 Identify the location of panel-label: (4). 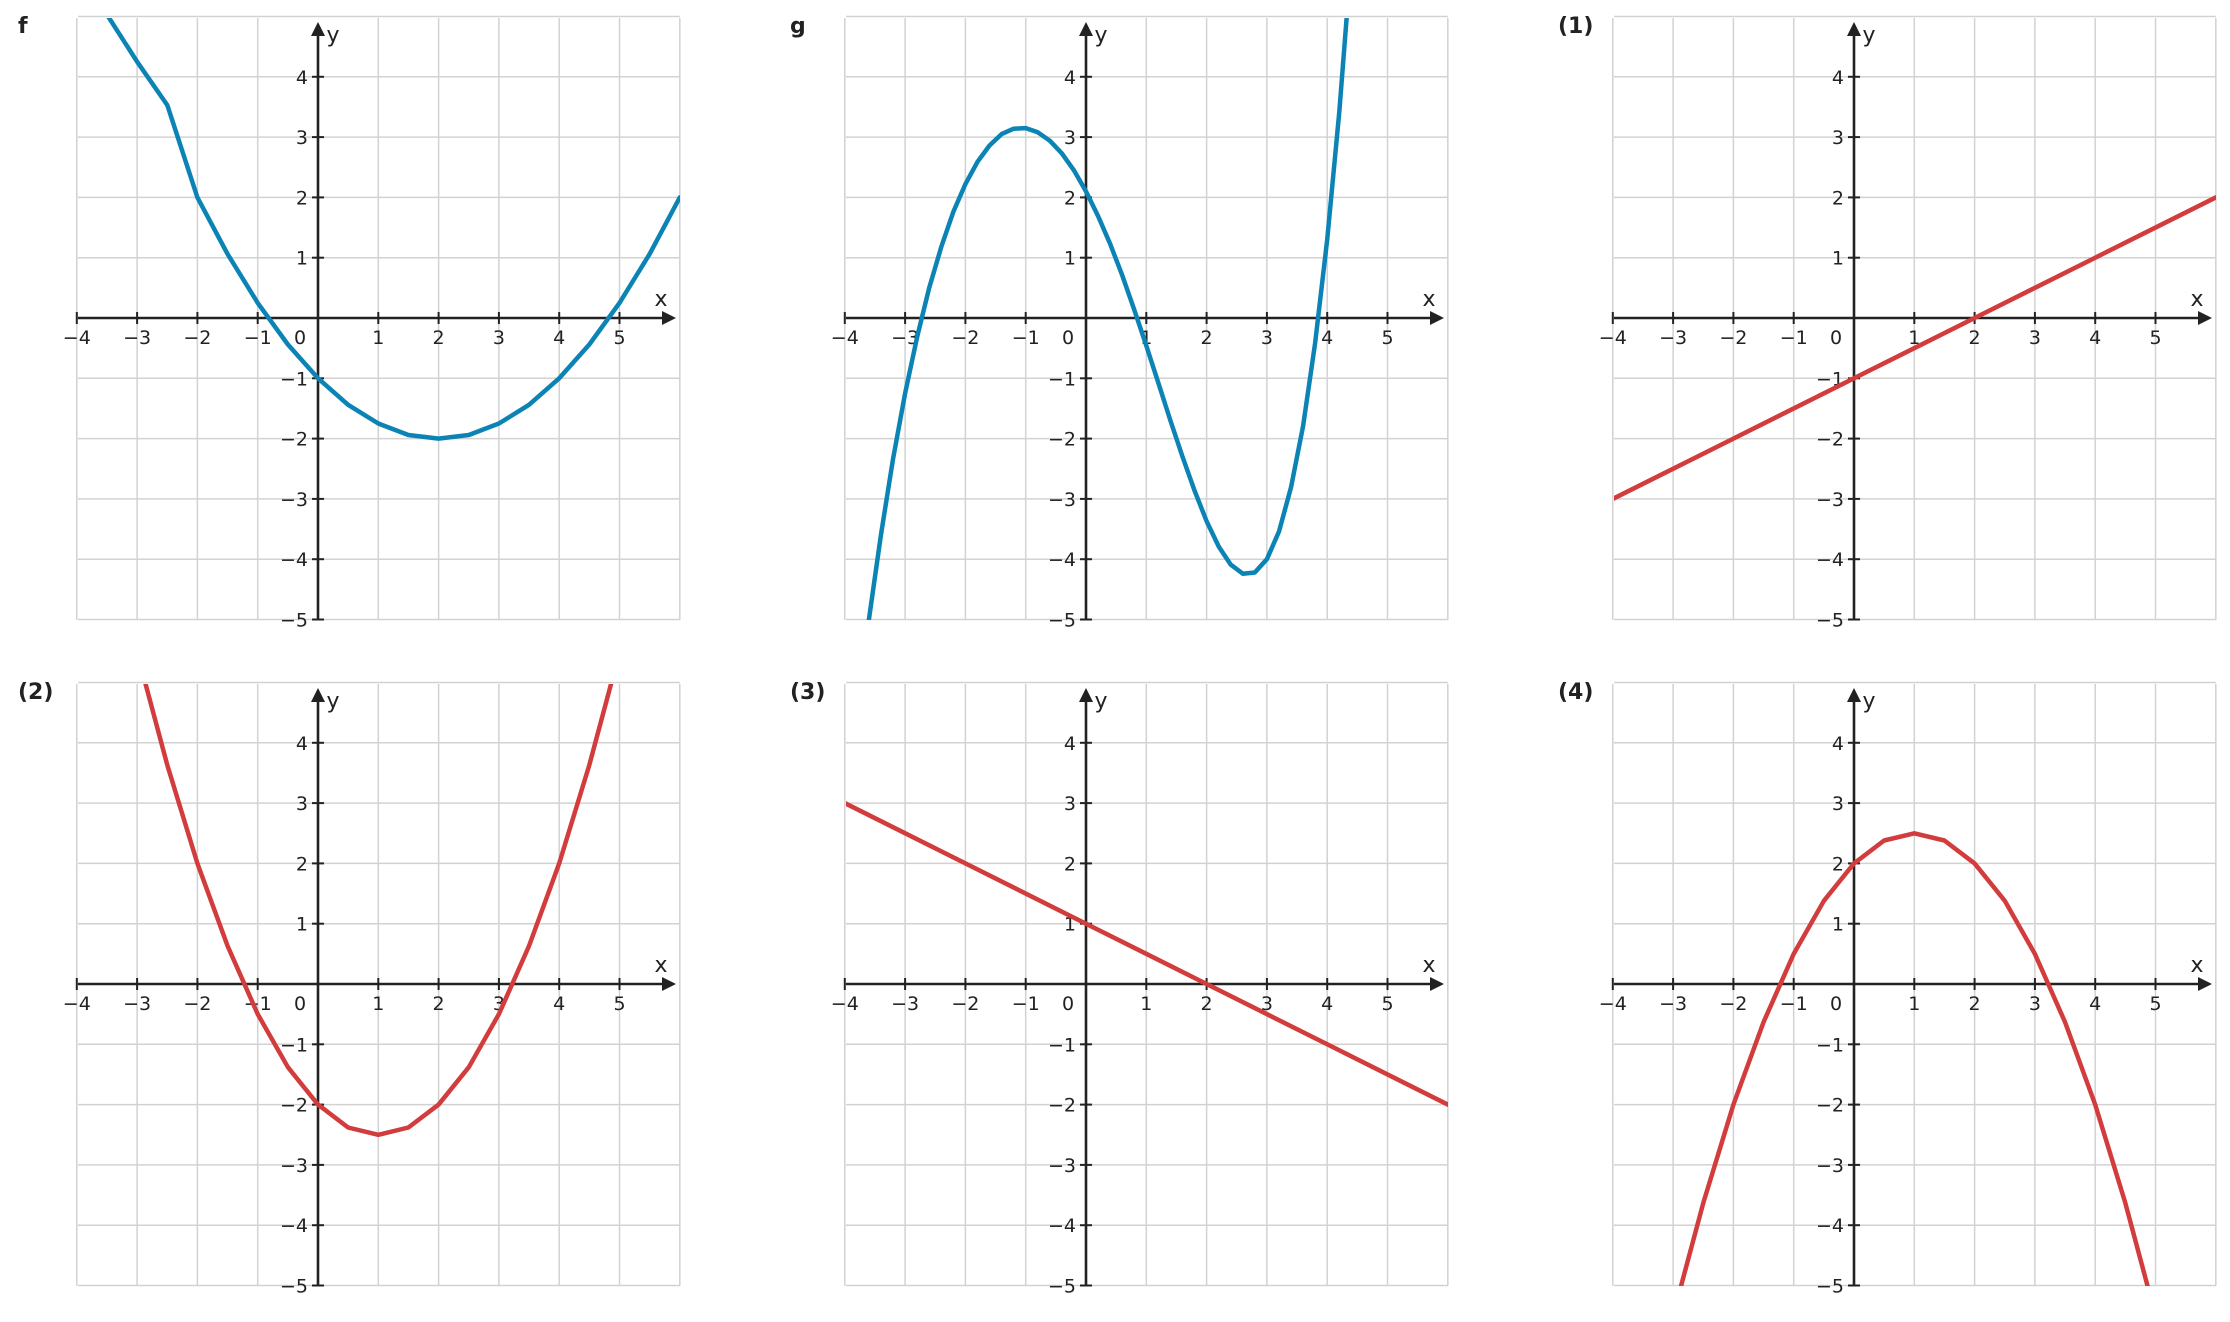
(1576, 692).